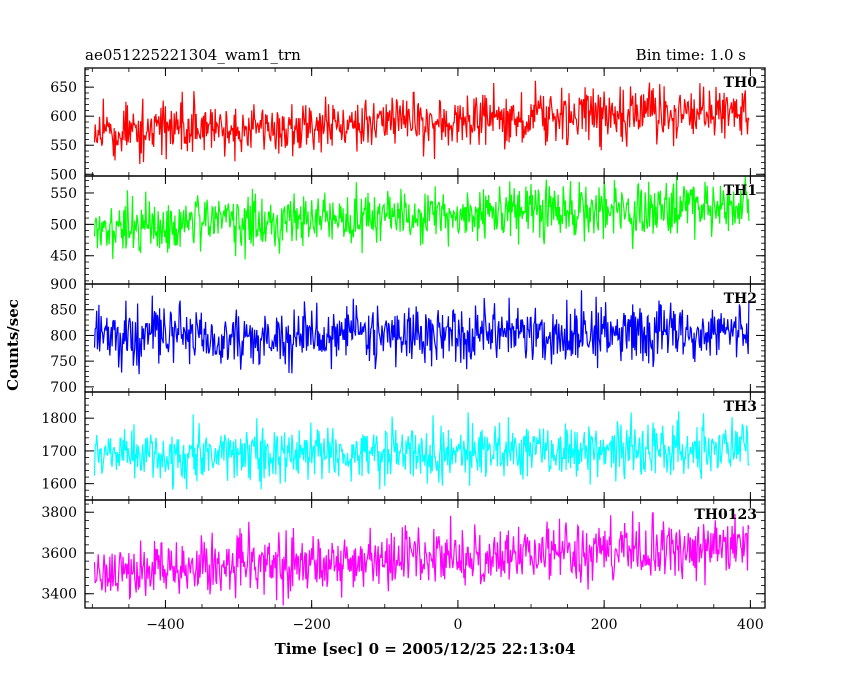 This screenshot has height=680, width=850. What do you see at coordinates (59, 452) in the screenshot?
I see `y-tick-label: 1700` at bounding box center [59, 452].